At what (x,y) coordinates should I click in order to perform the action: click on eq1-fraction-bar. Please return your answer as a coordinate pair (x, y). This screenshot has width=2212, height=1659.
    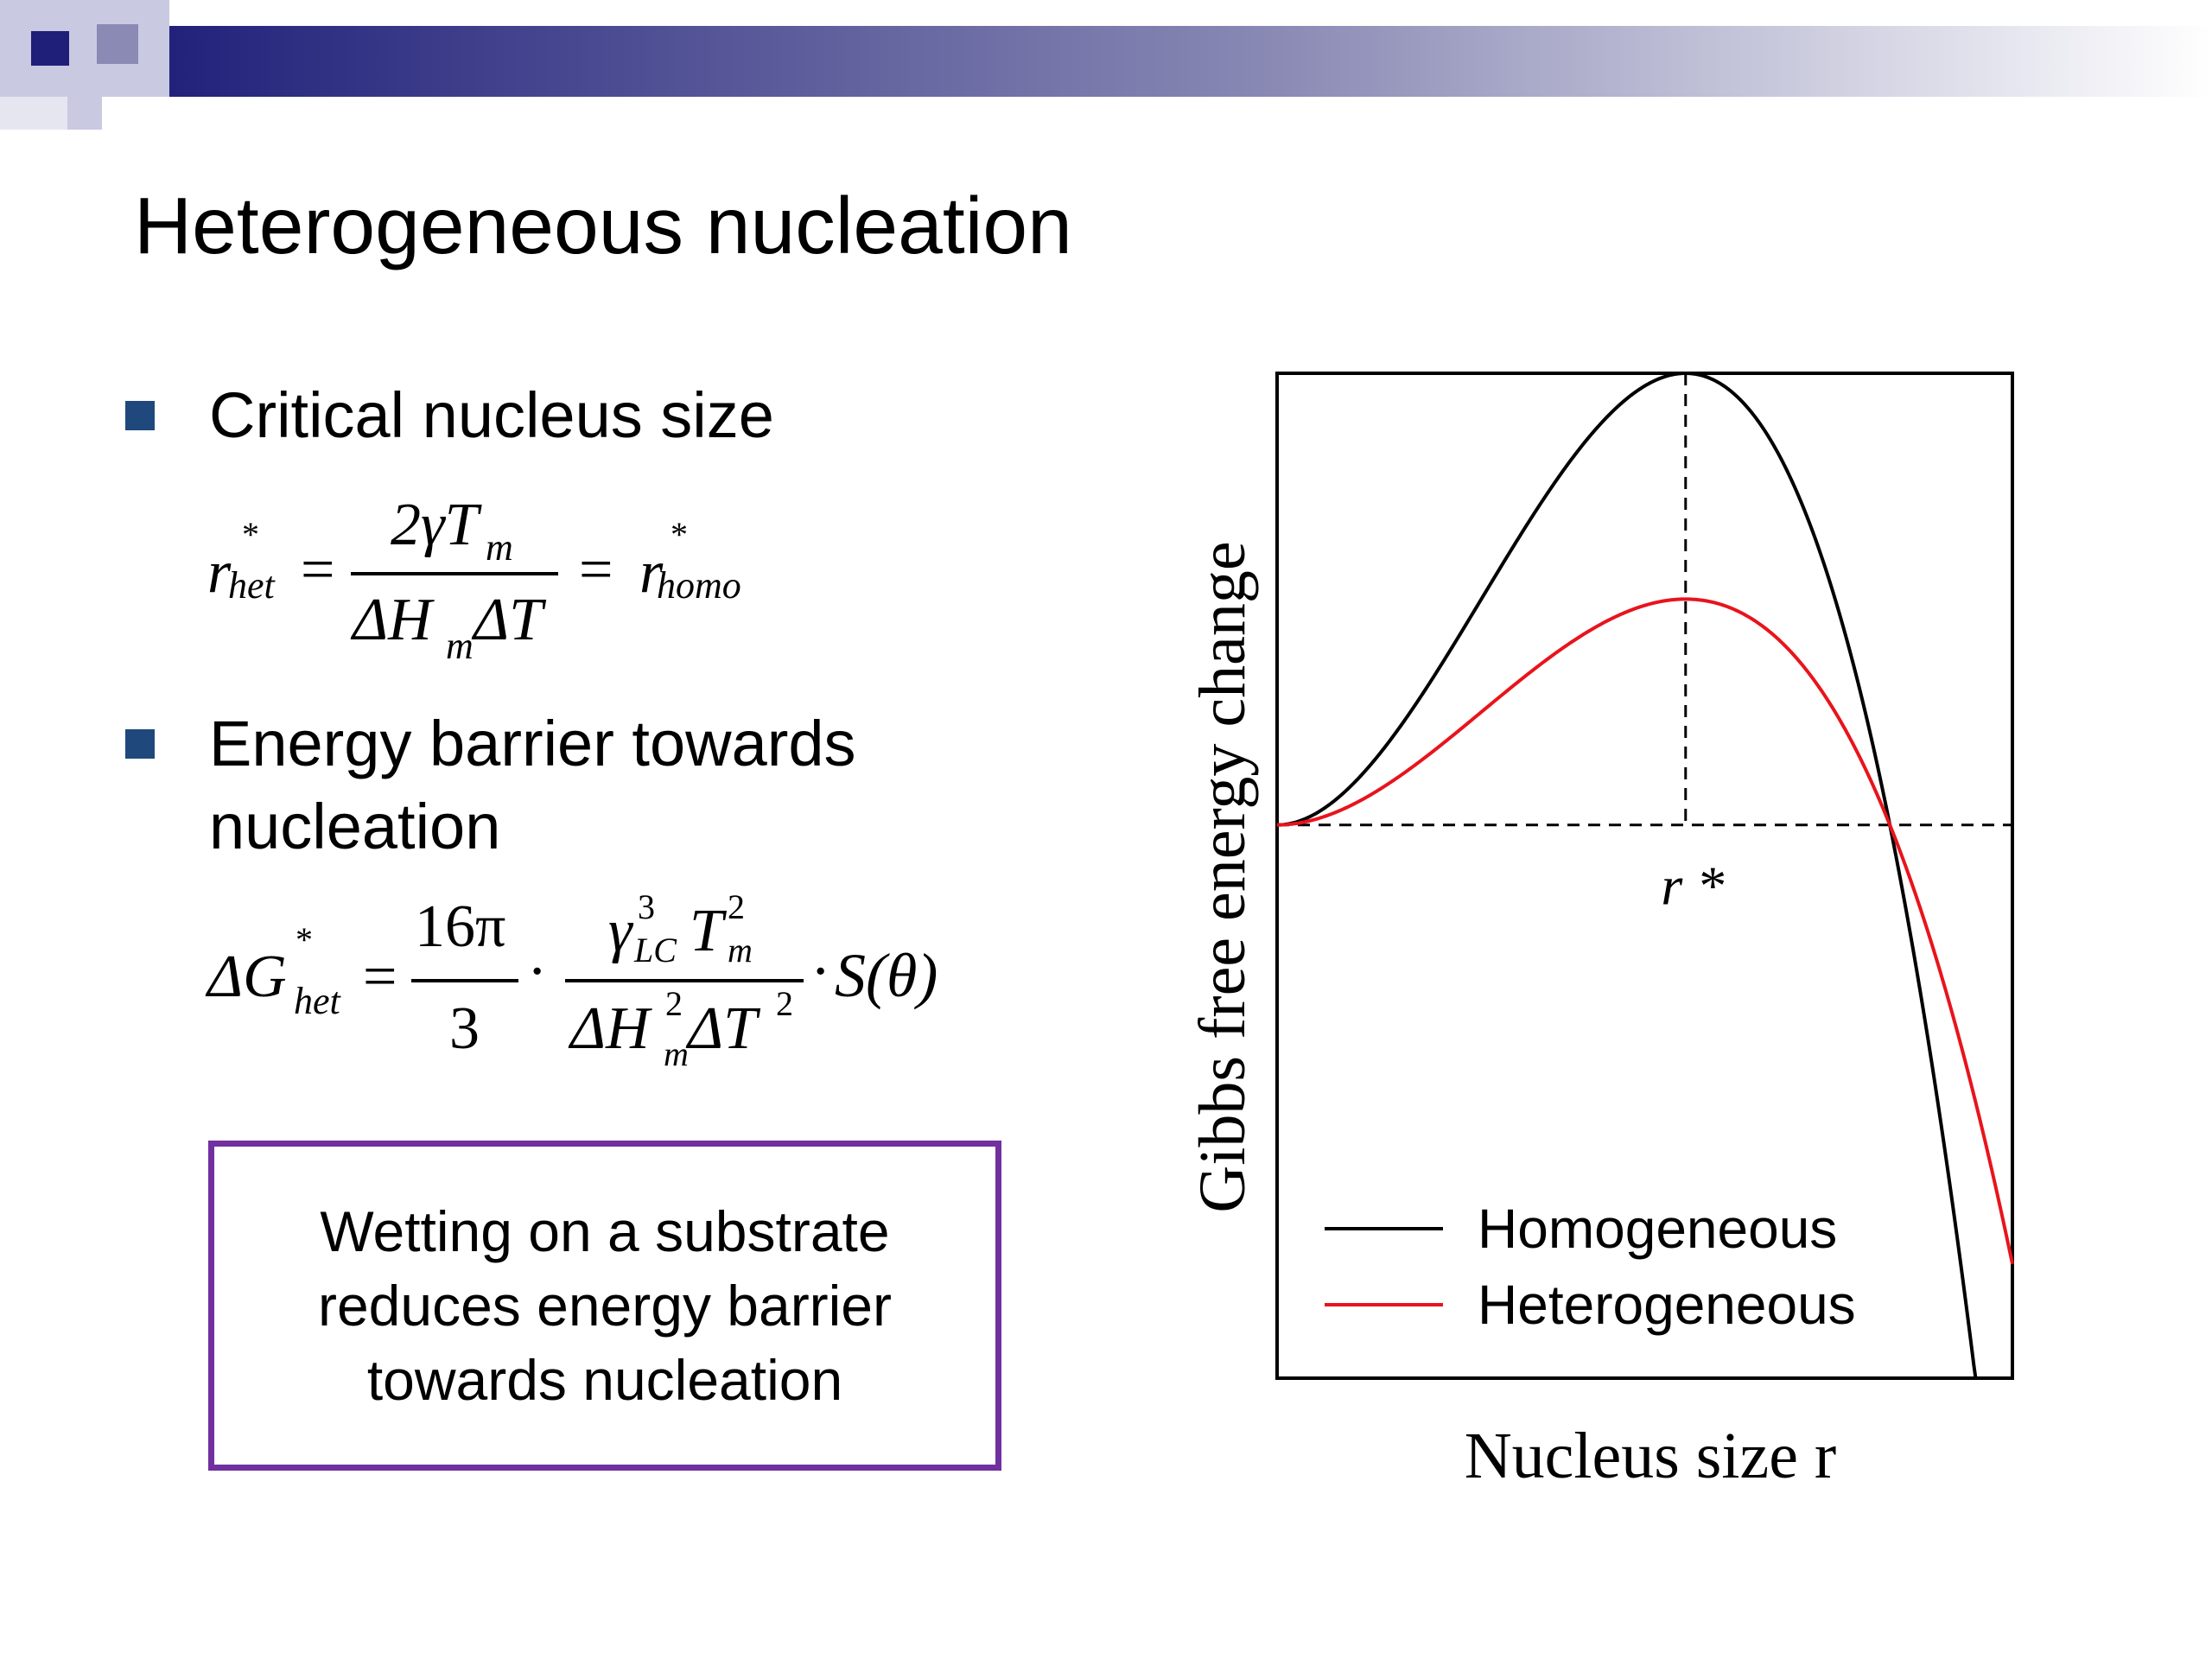
    Looking at the image, I should click on (454, 573).